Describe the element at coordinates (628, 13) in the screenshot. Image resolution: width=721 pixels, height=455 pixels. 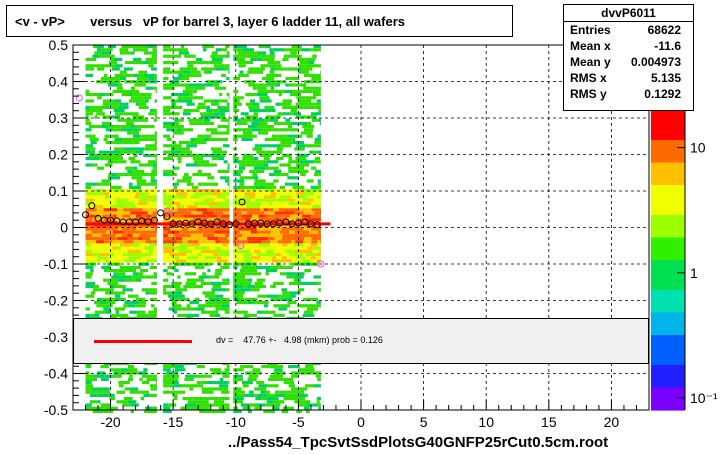
I see `stats-name: dvvP6011` at that location.